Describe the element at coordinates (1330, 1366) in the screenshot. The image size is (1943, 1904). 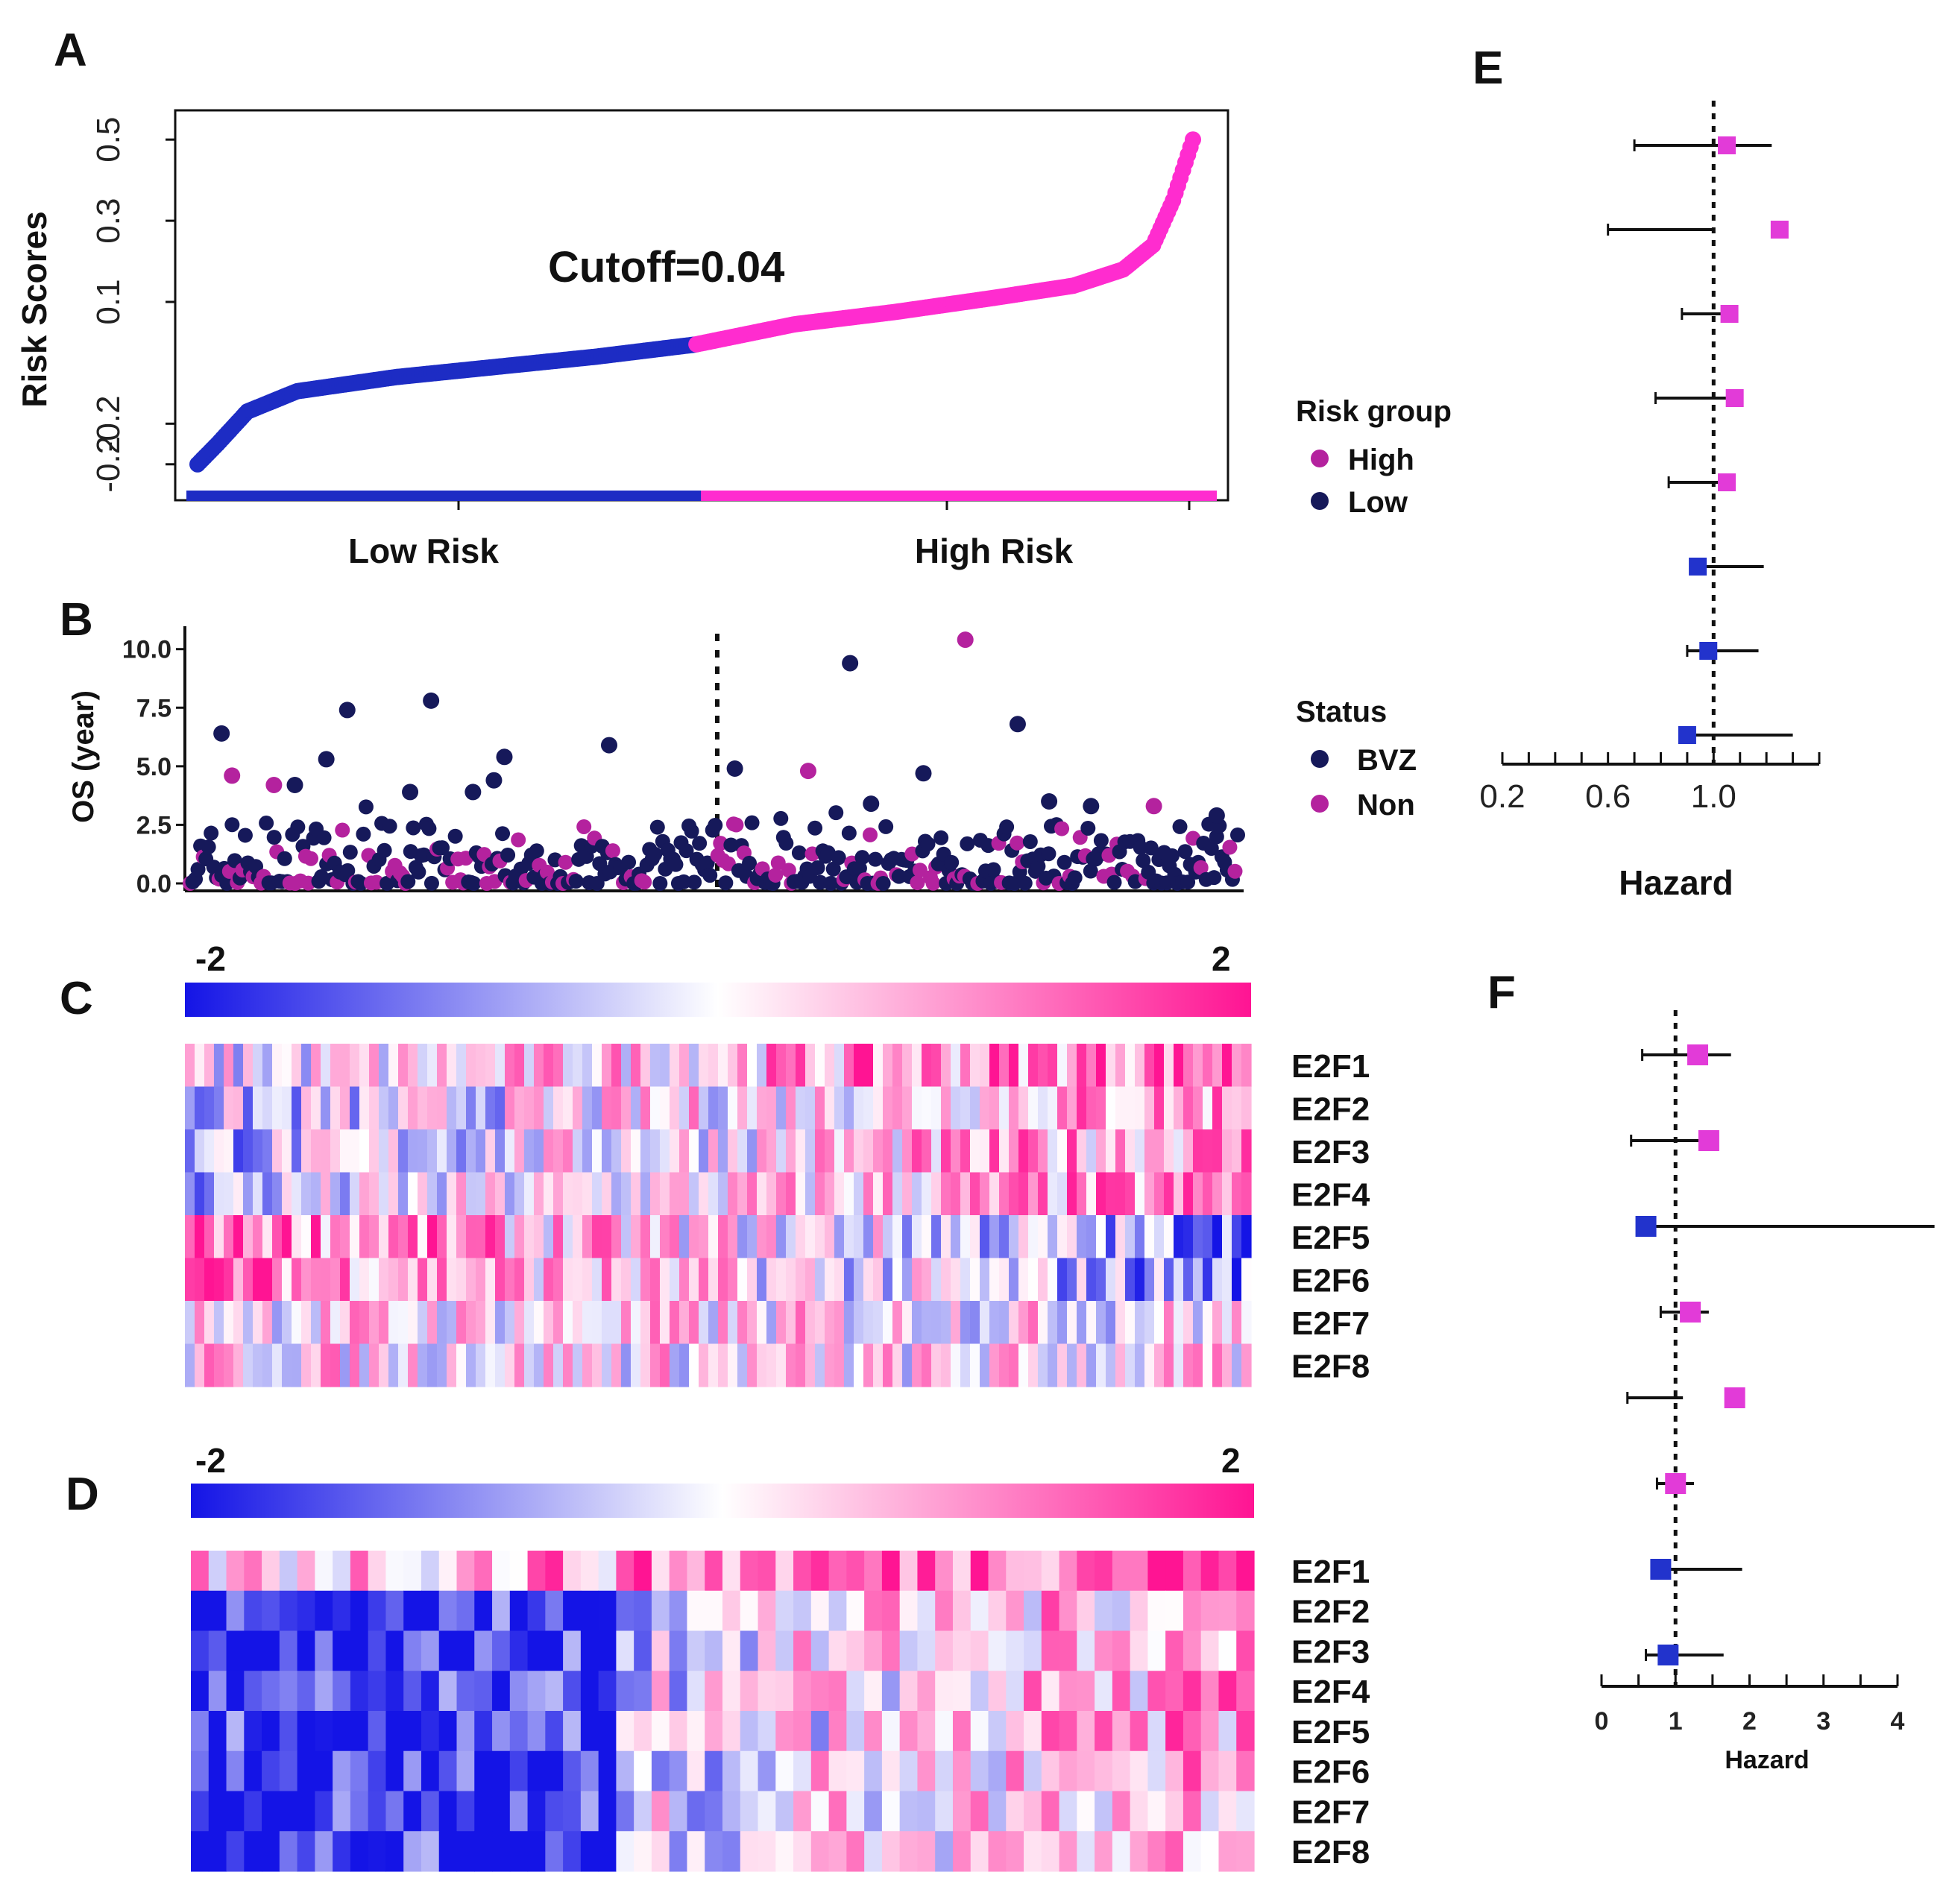
I see `gene-label-e2f8: E2F8` at that location.